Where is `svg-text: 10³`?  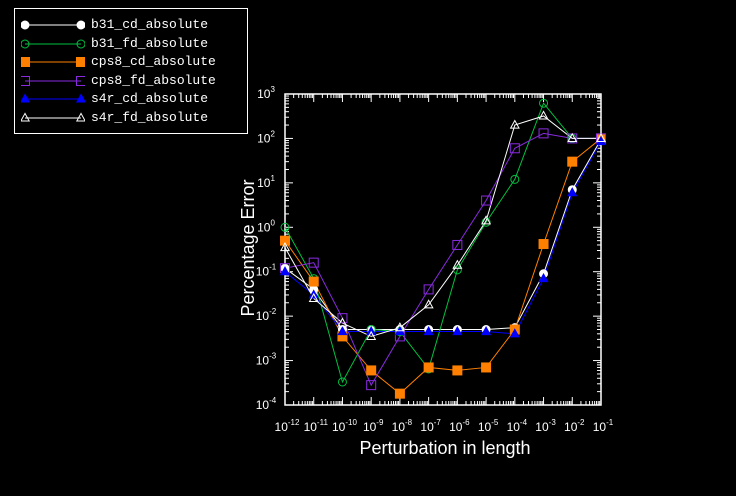
svg-text: 10³ is located at coordinates (266, 93).